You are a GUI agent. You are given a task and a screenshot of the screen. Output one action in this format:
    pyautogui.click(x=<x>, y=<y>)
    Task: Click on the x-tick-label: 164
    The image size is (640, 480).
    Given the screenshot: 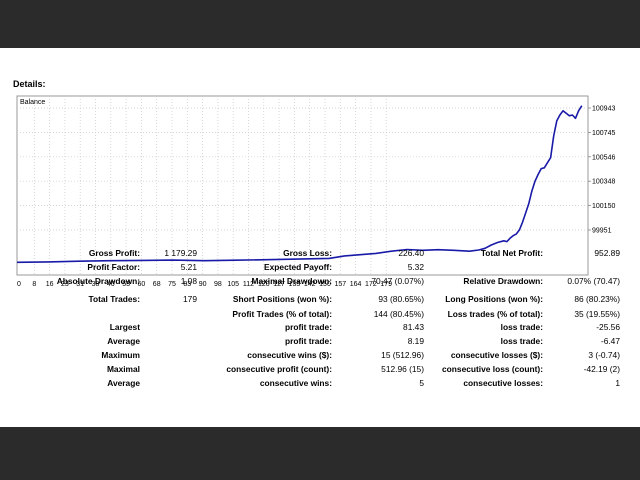 What is the action you would take?
    pyautogui.click(x=356, y=284)
    